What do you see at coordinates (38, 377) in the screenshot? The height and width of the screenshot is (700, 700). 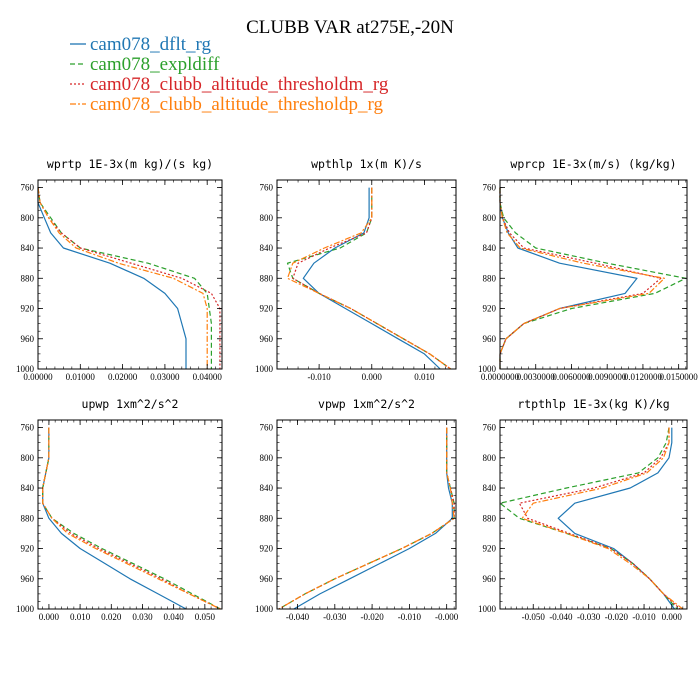 I see `x-tick-label: 0.00000` at bounding box center [38, 377].